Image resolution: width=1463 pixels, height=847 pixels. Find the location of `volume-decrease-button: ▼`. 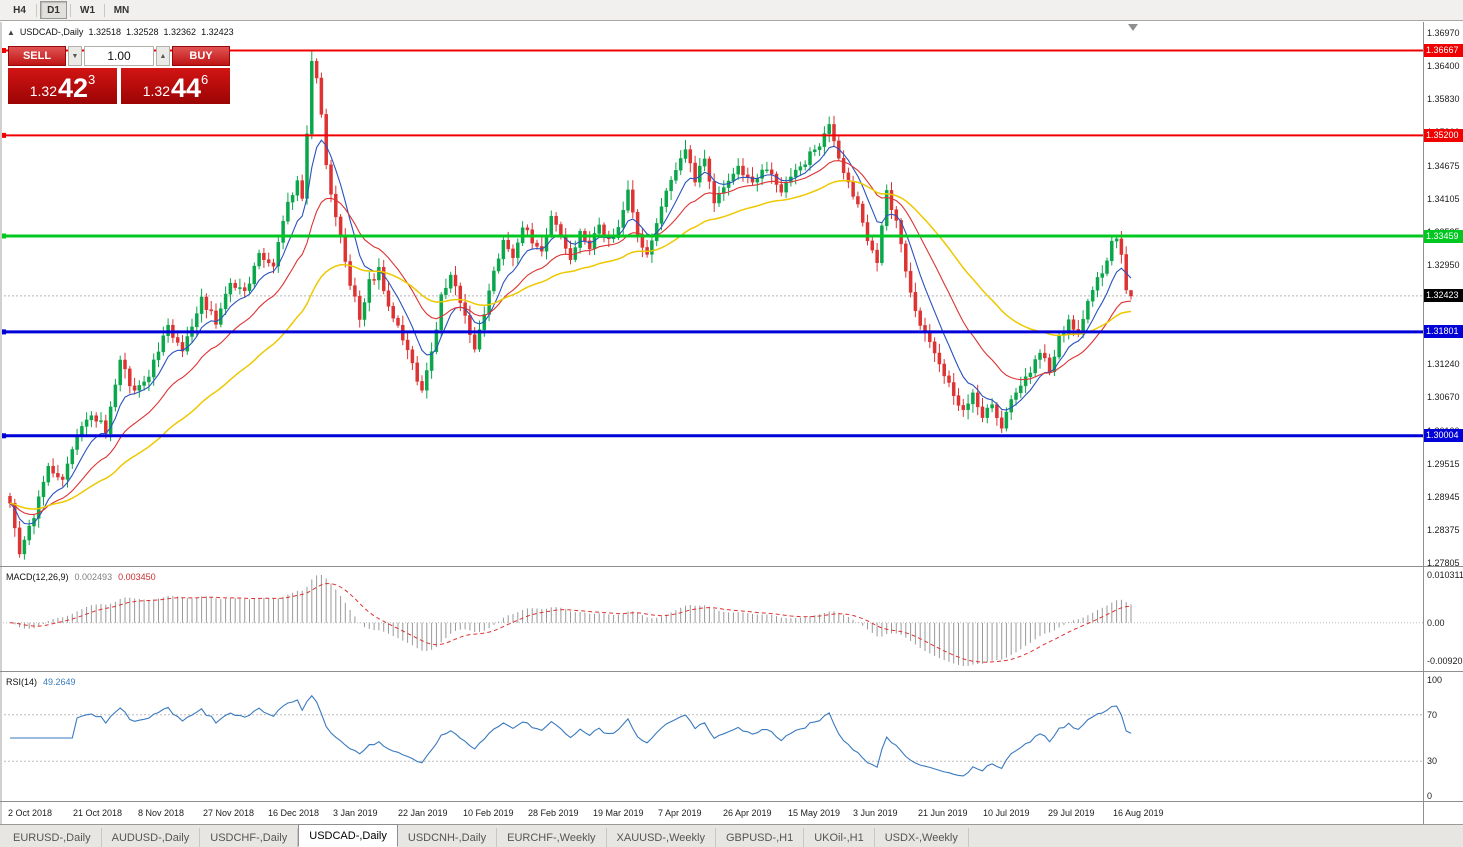

volume-decrease-button: ▼ is located at coordinates (75, 56).